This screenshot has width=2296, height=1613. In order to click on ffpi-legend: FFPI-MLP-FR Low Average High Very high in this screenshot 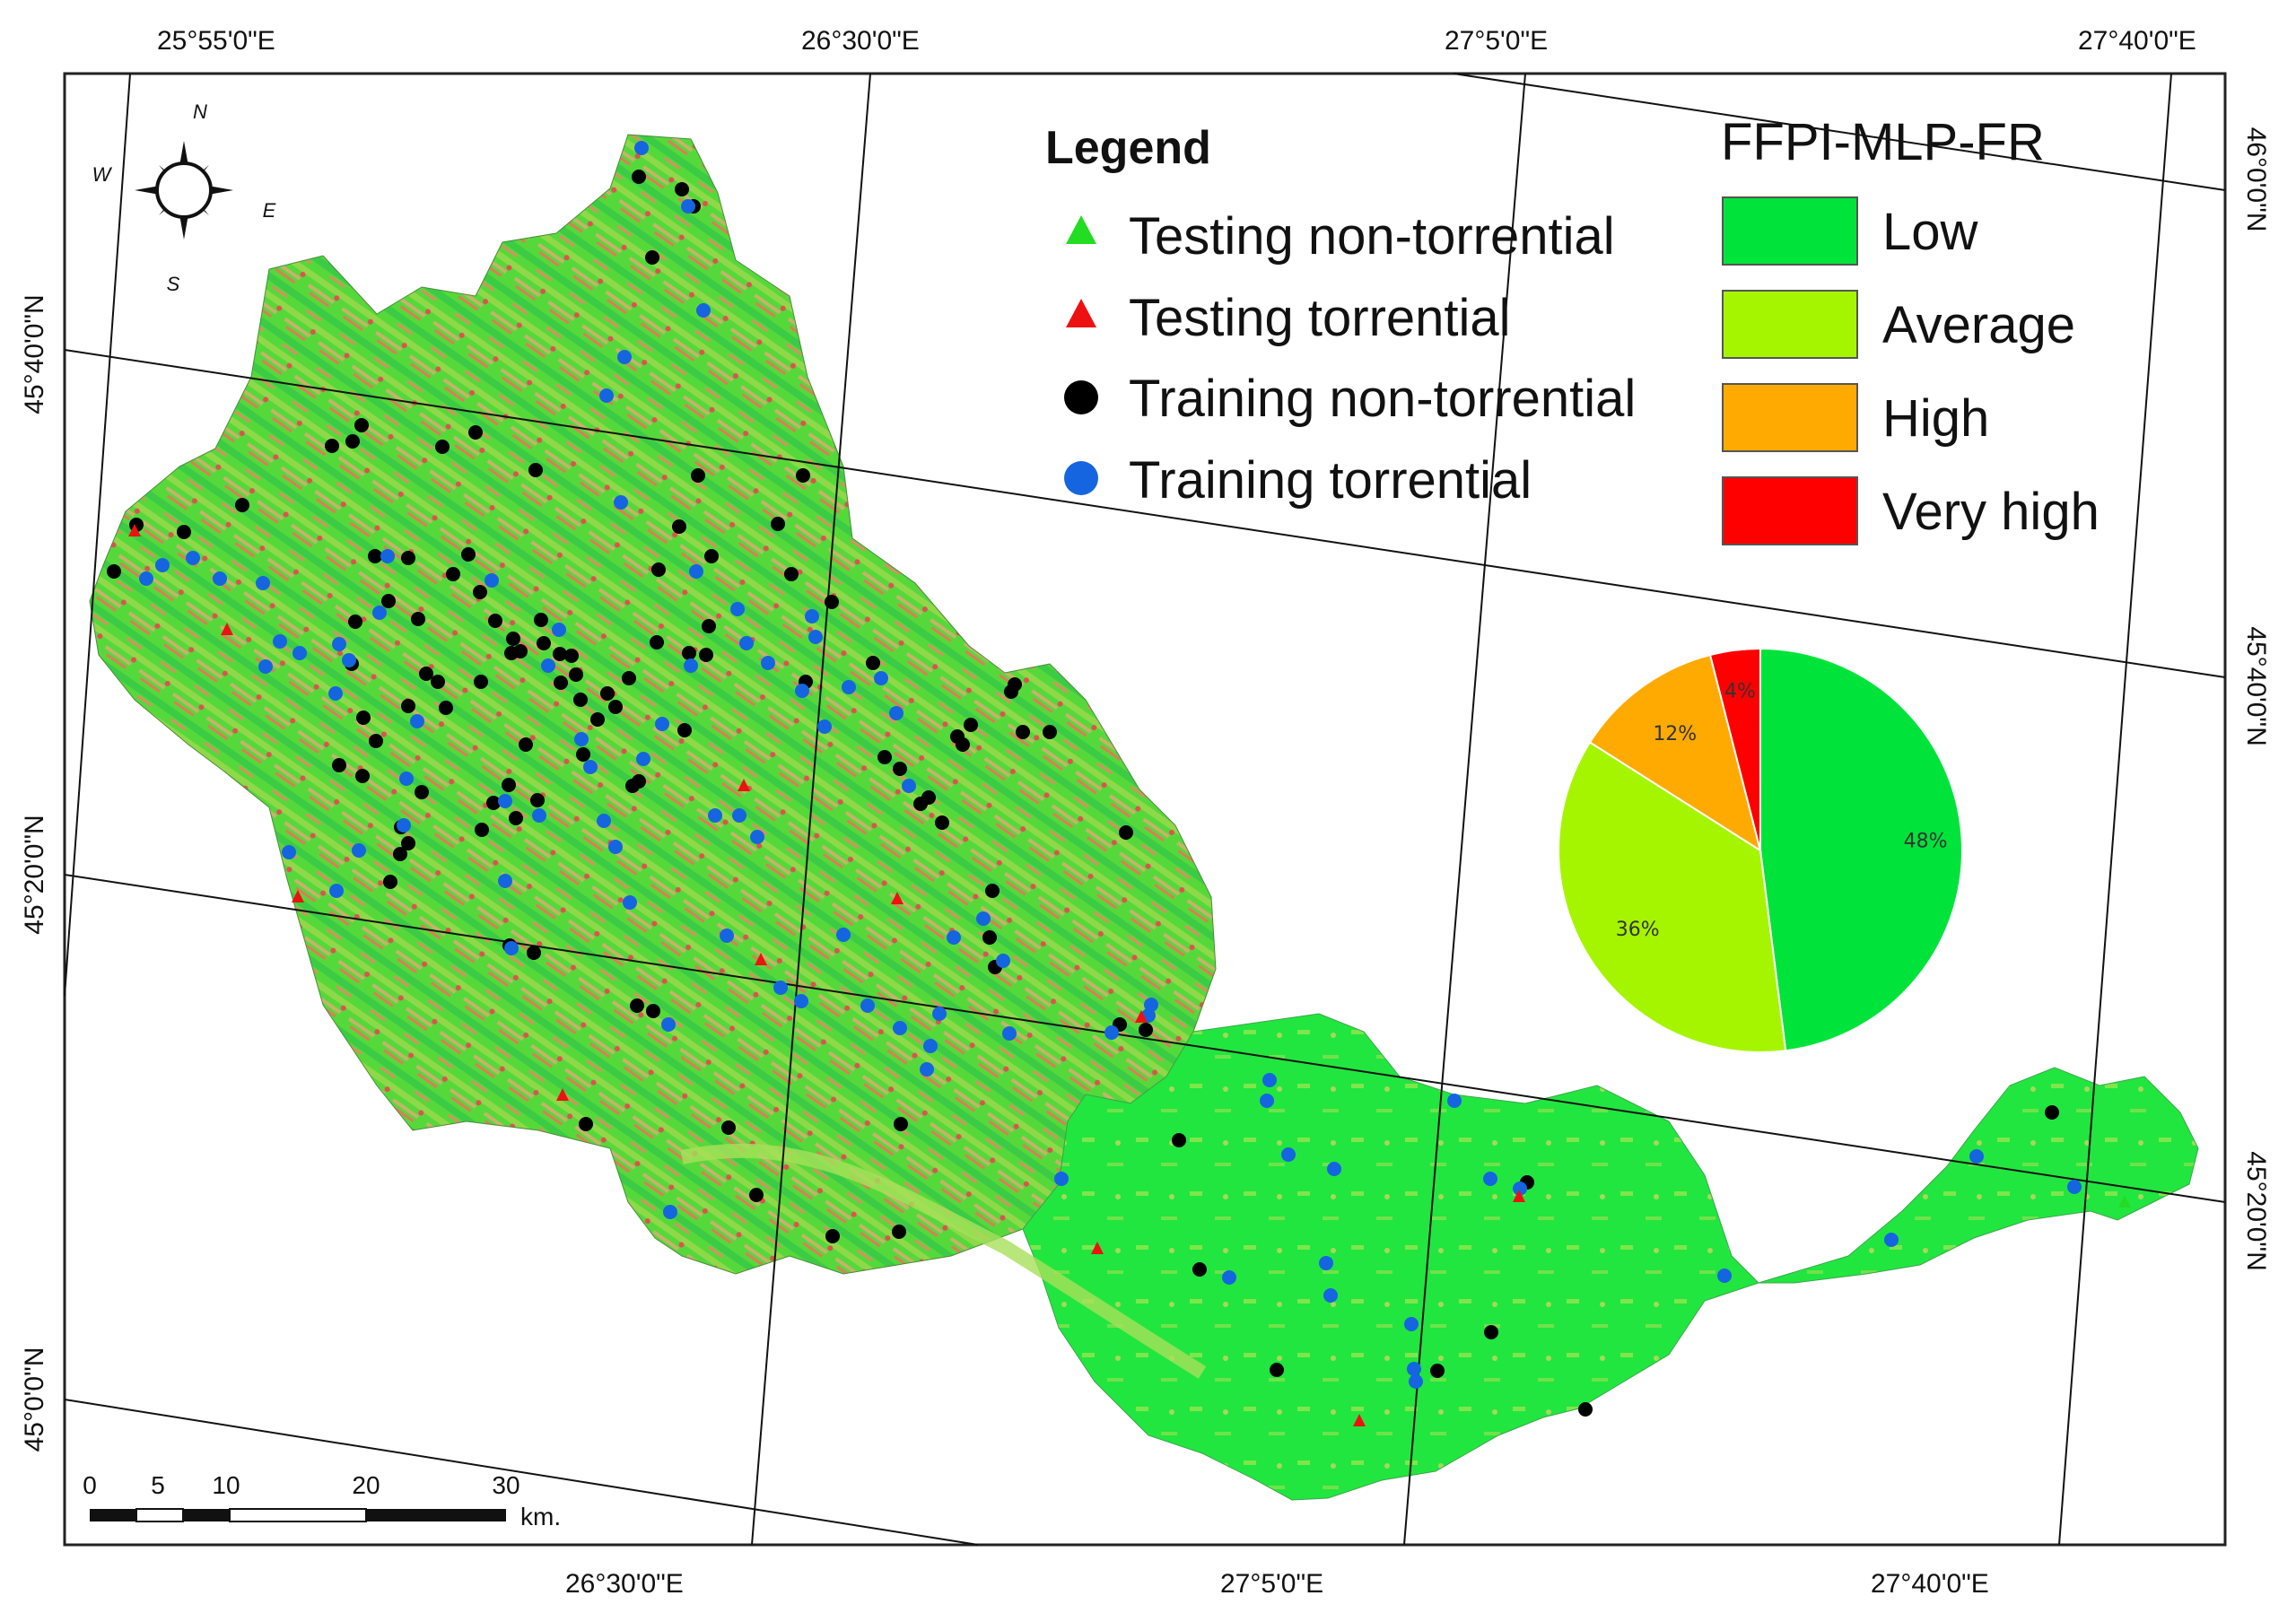, I will do `click(1911, 329)`.